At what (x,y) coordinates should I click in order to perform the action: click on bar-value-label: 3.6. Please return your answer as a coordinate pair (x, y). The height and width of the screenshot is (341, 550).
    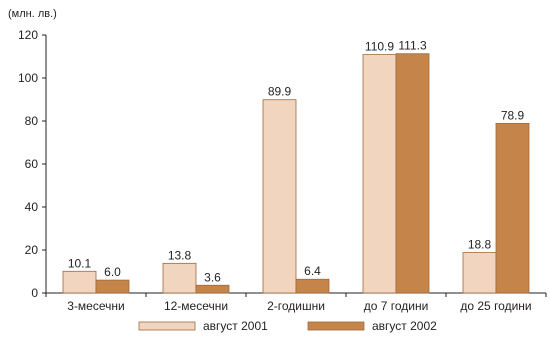
    Looking at the image, I should click on (212, 277).